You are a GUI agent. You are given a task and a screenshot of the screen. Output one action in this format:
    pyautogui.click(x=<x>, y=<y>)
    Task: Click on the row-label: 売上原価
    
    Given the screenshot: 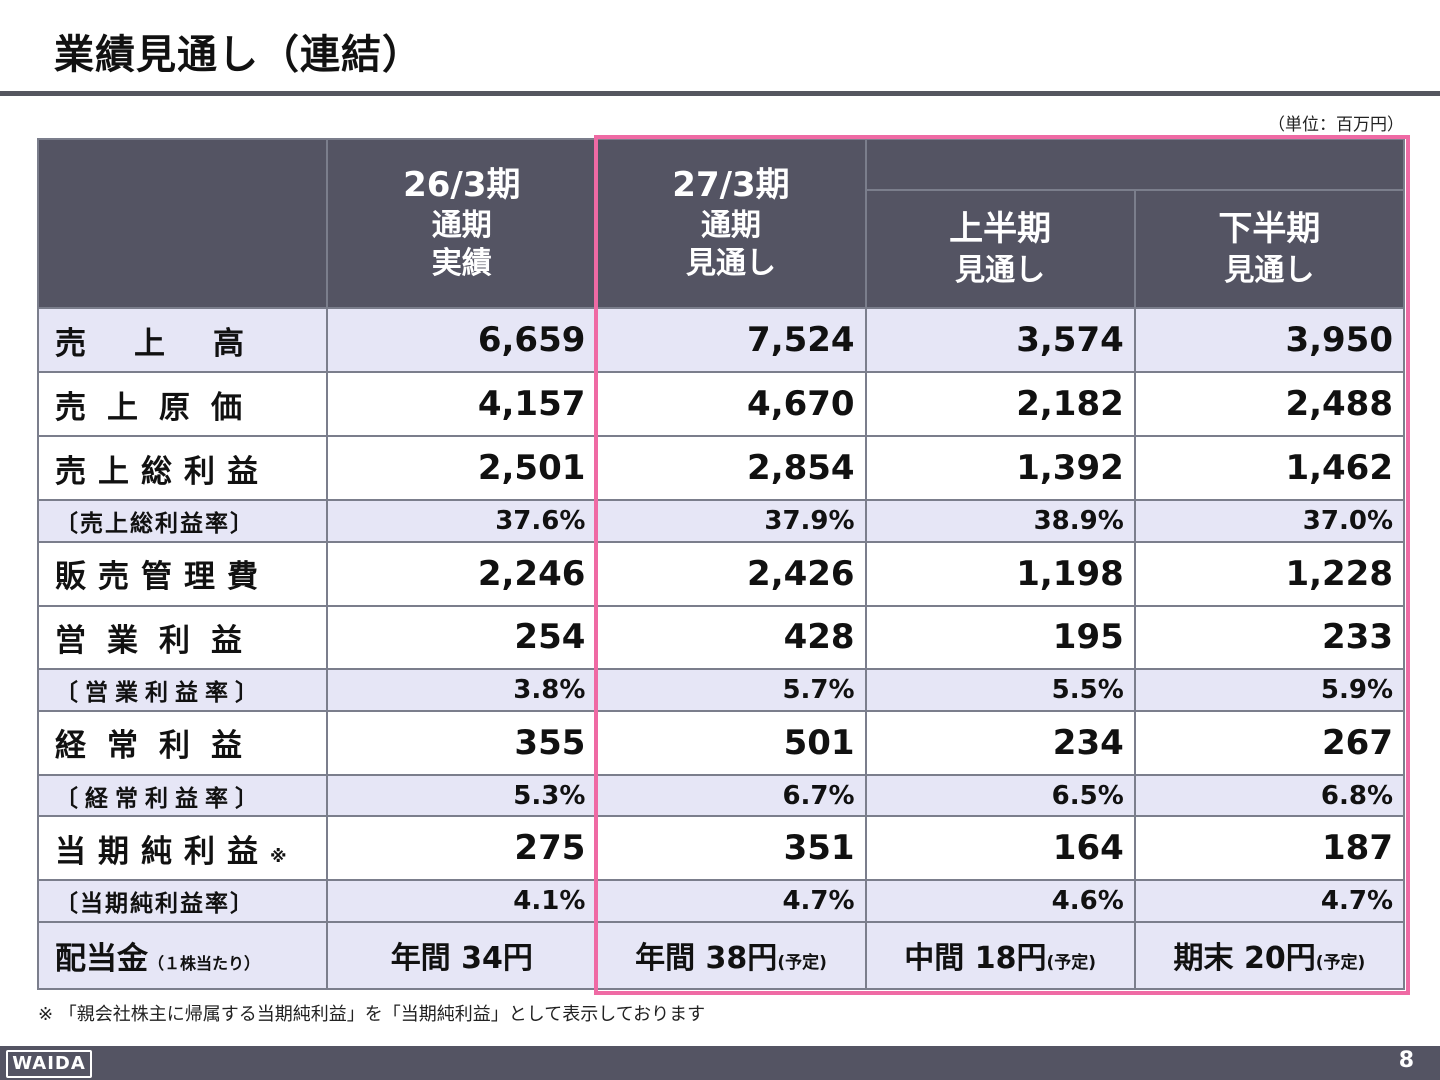 What is the action you would take?
    pyautogui.click(x=182, y=404)
    